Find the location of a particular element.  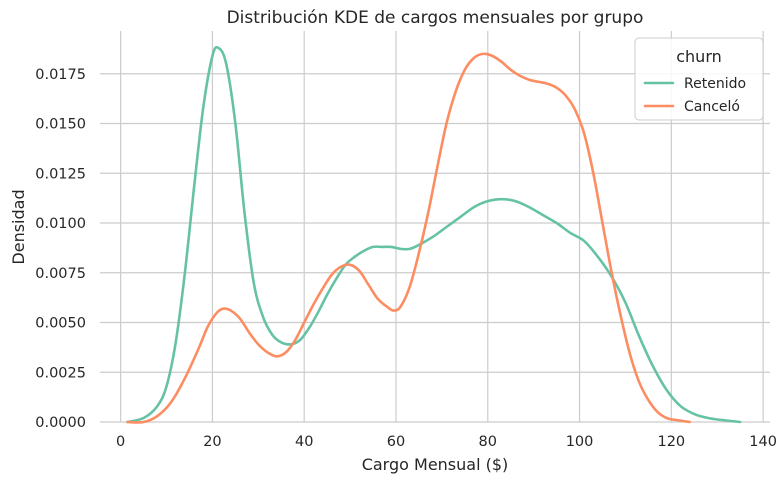

x-tick-label: 140 is located at coordinates (763, 442).